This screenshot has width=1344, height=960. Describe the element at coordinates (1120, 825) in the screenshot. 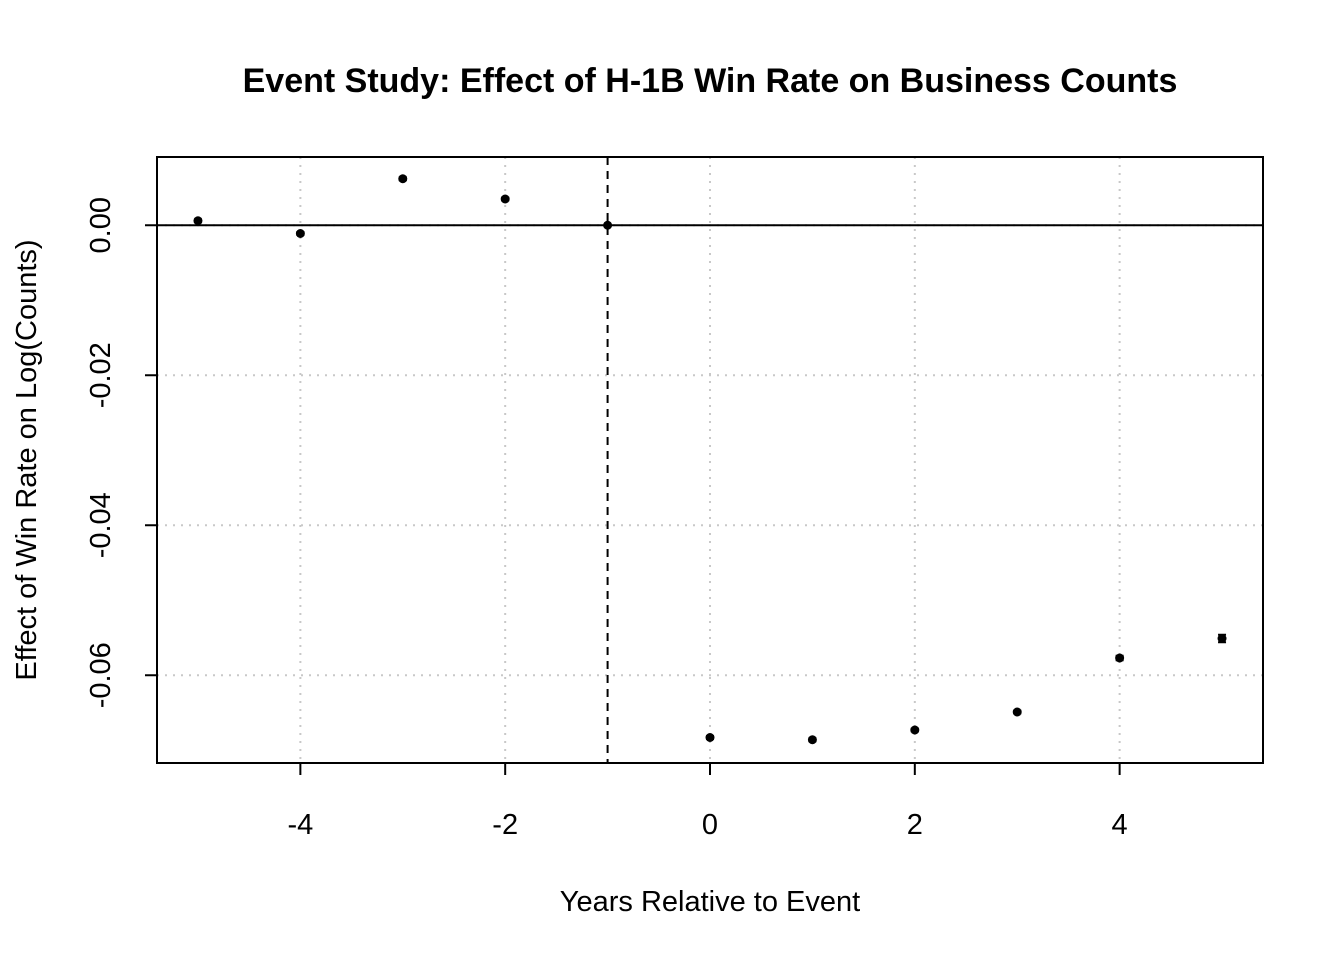

I see `x-tick-label: 4` at that location.